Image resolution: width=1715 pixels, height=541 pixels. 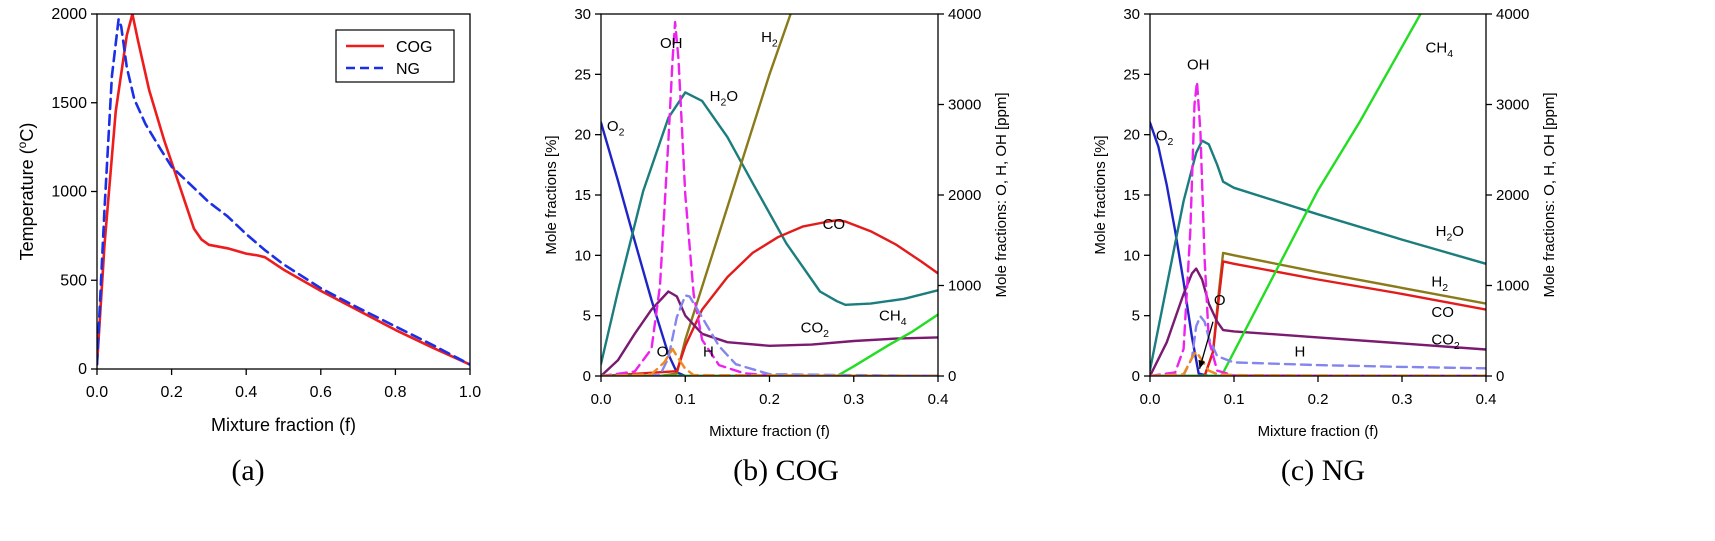 What do you see at coordinates (470, 392) in the screenshot?
I see `x-tick-label: 1.0` at bounding box center [470, 392].